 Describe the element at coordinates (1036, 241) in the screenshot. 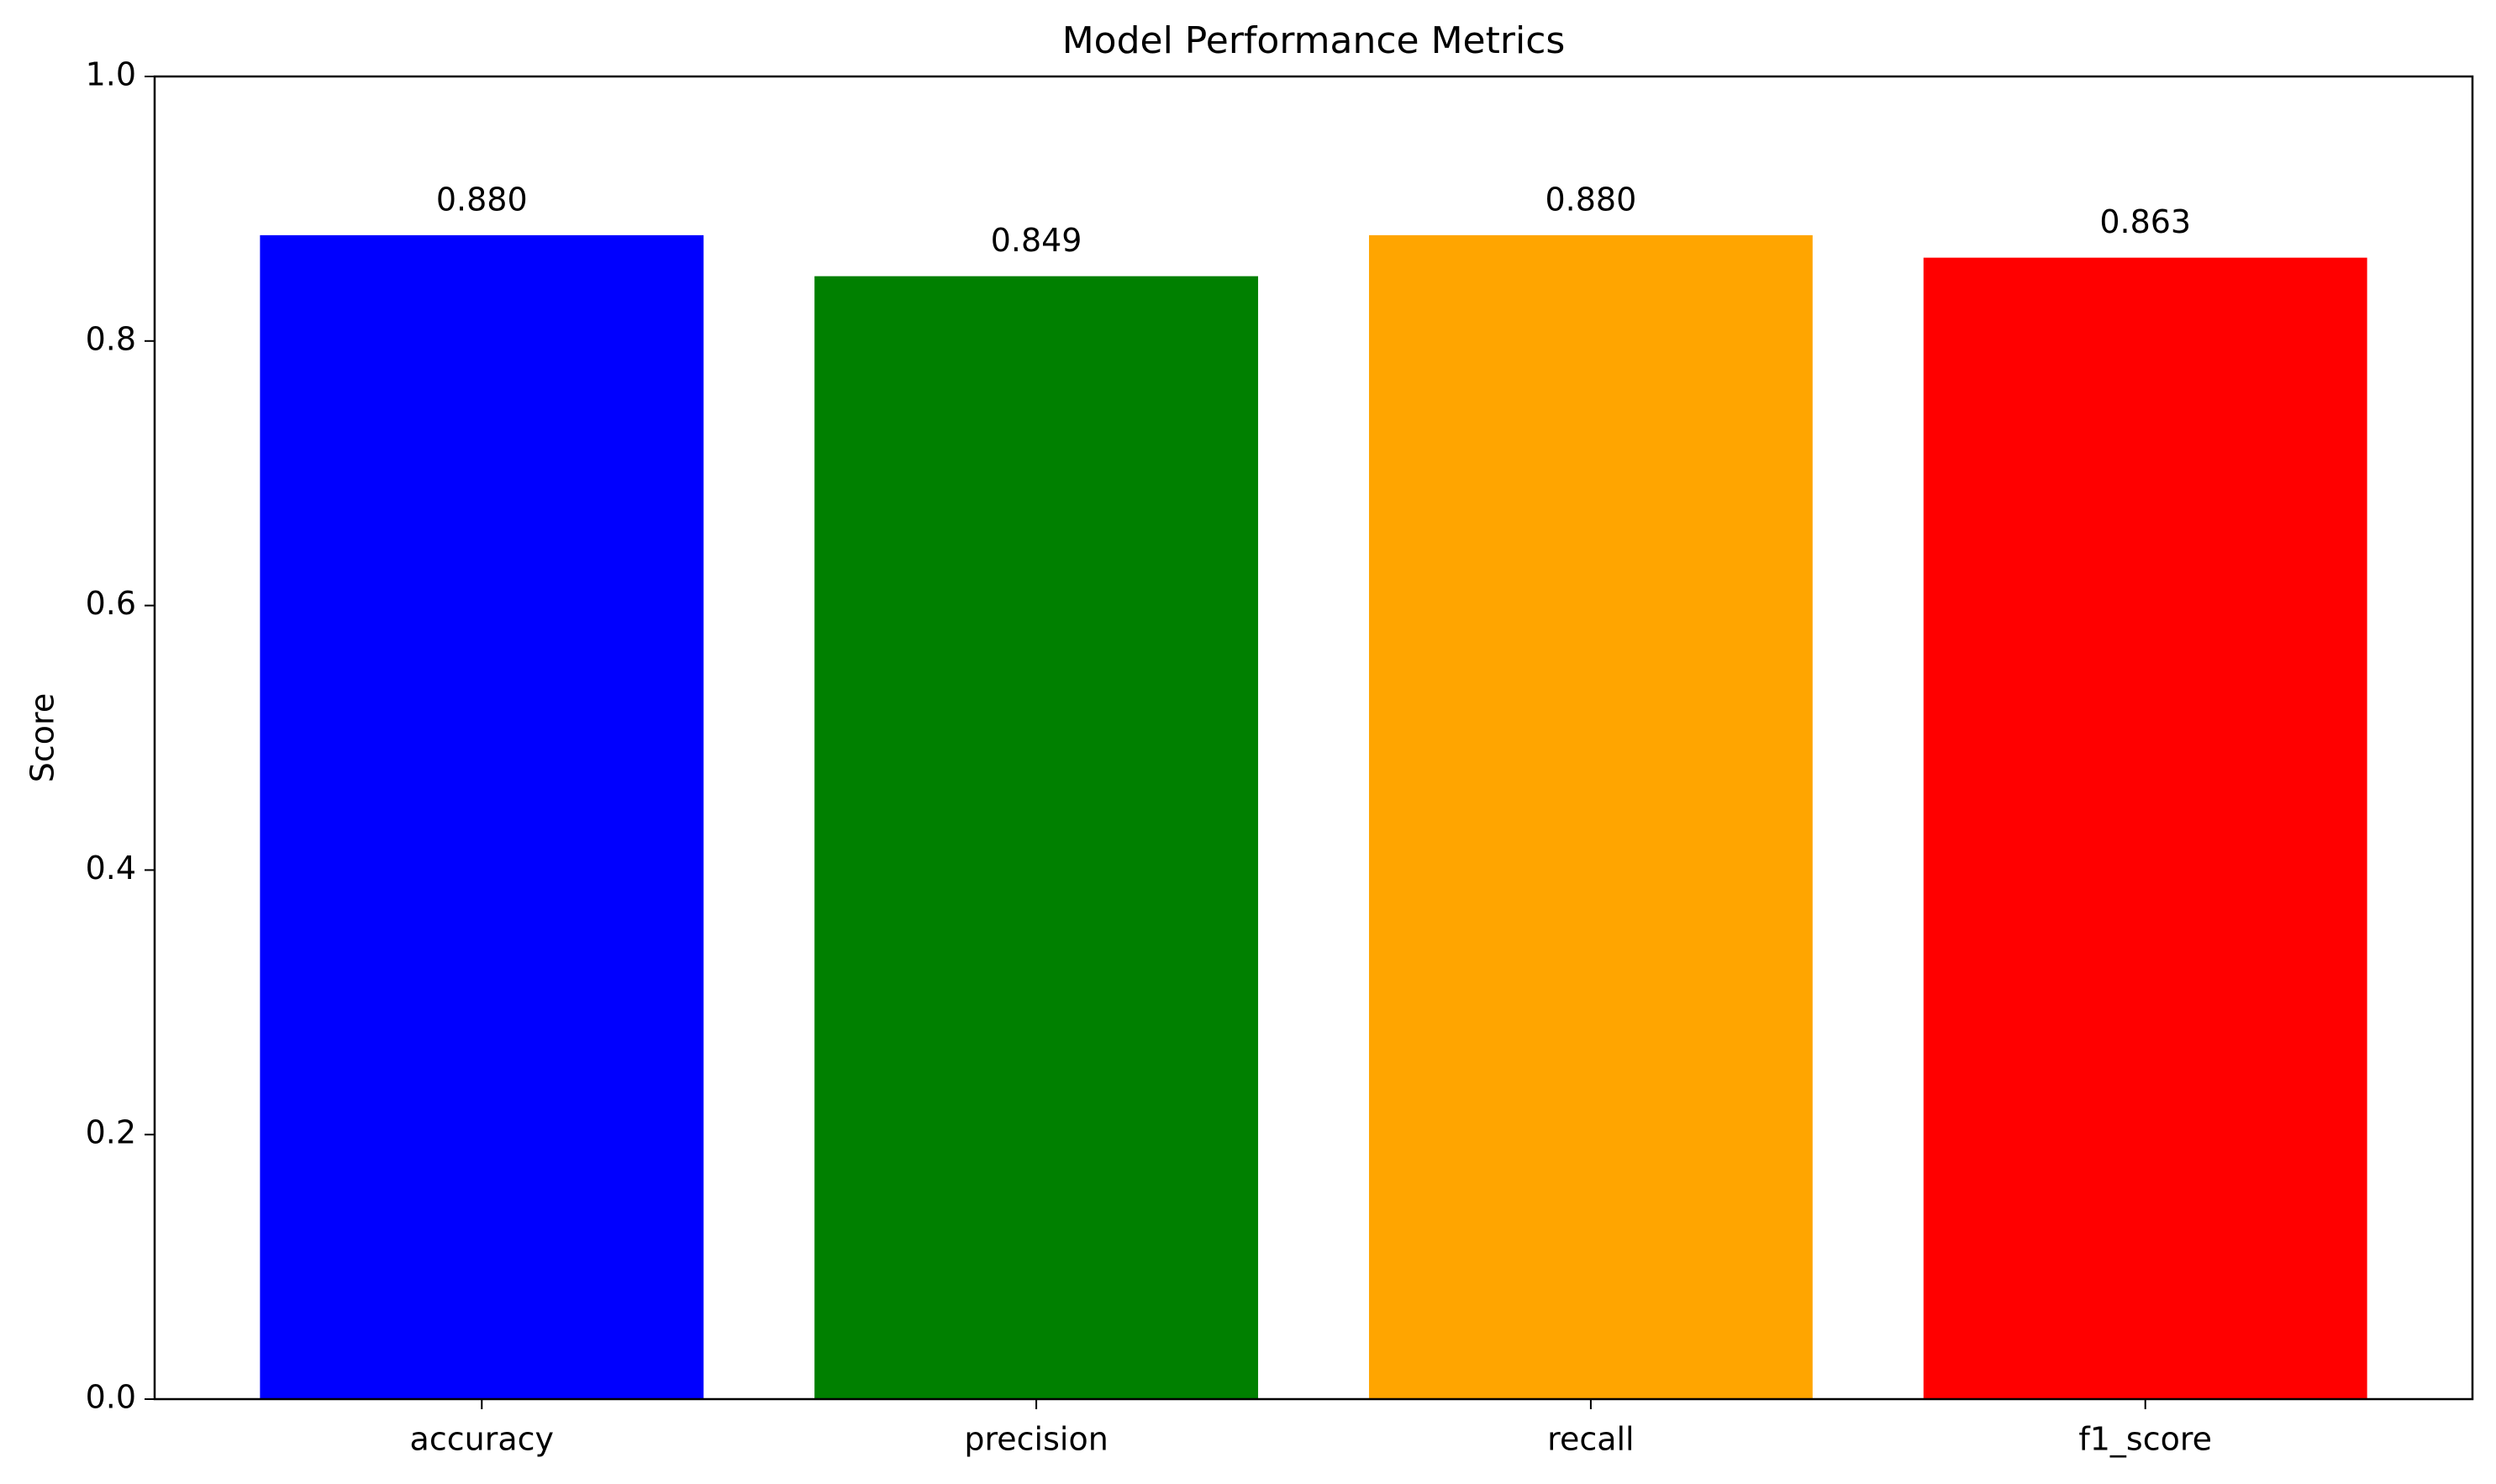

I see `data-label: 0.849` at that location.